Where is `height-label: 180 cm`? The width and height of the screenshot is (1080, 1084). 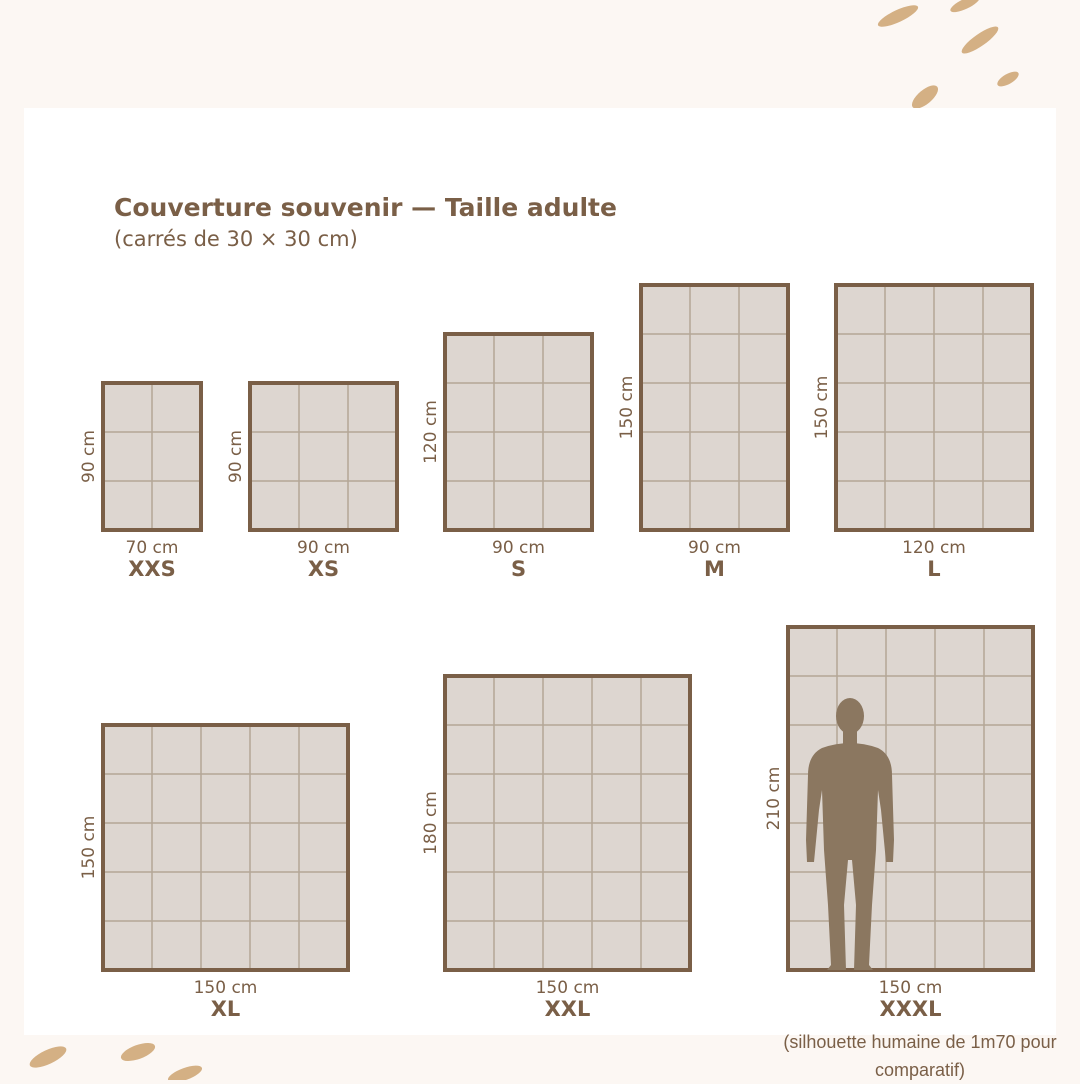
height-label: 180 cm is located at coordinates (431, 823).